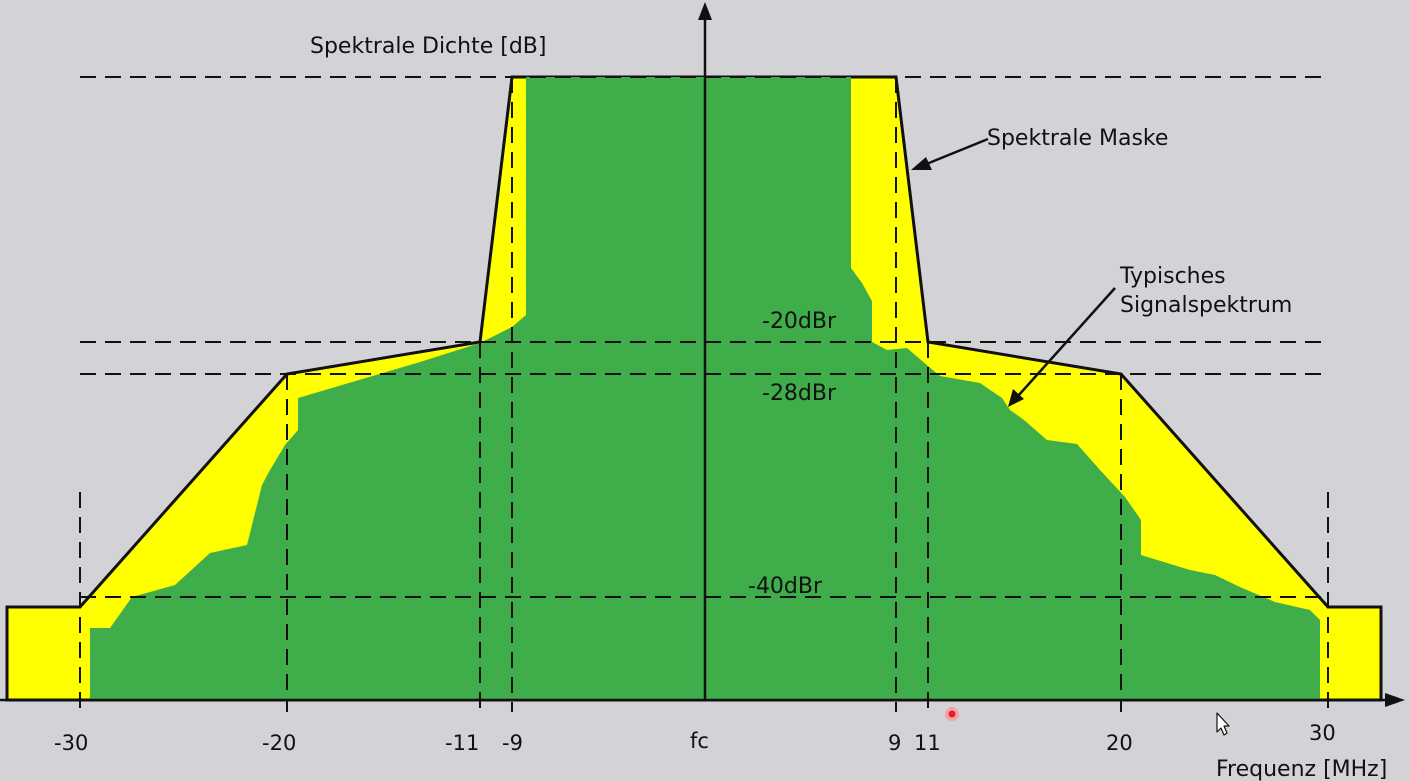 This screenshot has height=781, width=1410. Describe the element at coordinates (1223, 724) in the screenshot. I see `cursor-icon` at that location.